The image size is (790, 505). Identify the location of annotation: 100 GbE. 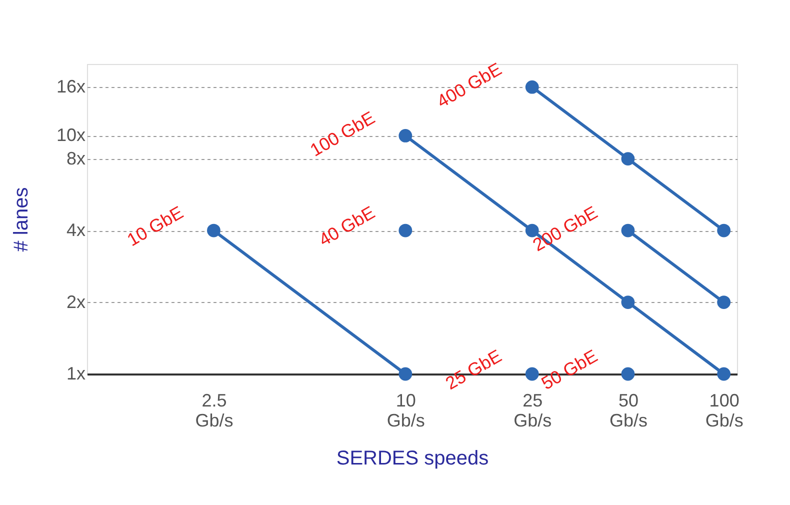
(342, 133).